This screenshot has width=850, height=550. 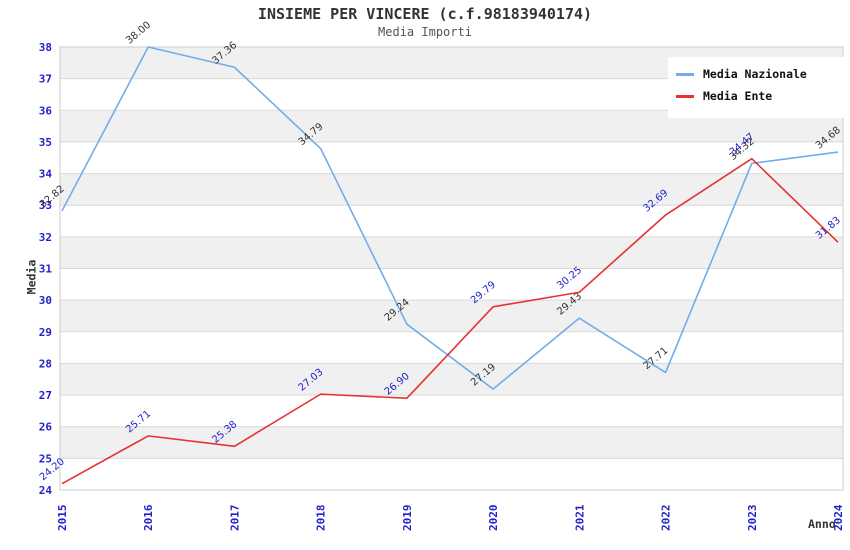 What do you see at coordinates (62, 518) in the screenshot?
I see `x-tick-label: 2015` at bounding box center [62, 518].